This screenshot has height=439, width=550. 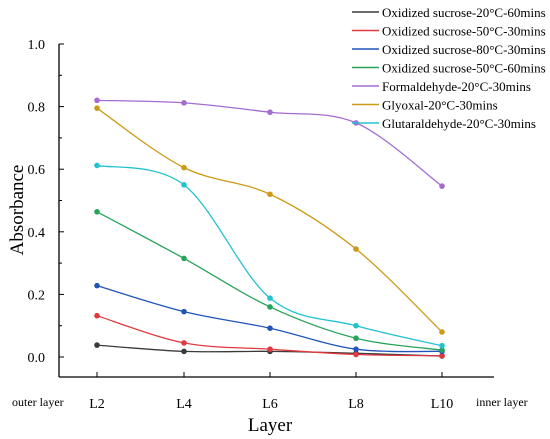 What do you see at coordinates (464, 49) in the screenshot?
I see `legend-label: Oxidized sucrose-80°C-30mins` at bounding box center [464, 49].